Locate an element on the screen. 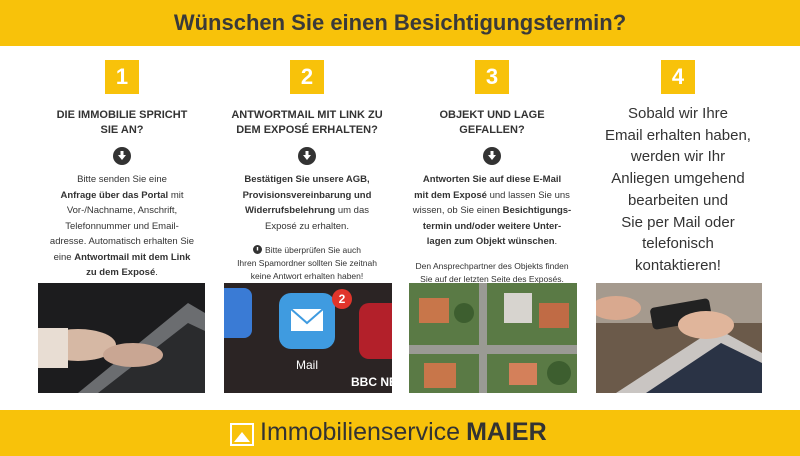 The height and width of the screenshot is (456, 800). text-line: Sie auf der letzten Seite des Exposés. is located at coordinates (492, 279).